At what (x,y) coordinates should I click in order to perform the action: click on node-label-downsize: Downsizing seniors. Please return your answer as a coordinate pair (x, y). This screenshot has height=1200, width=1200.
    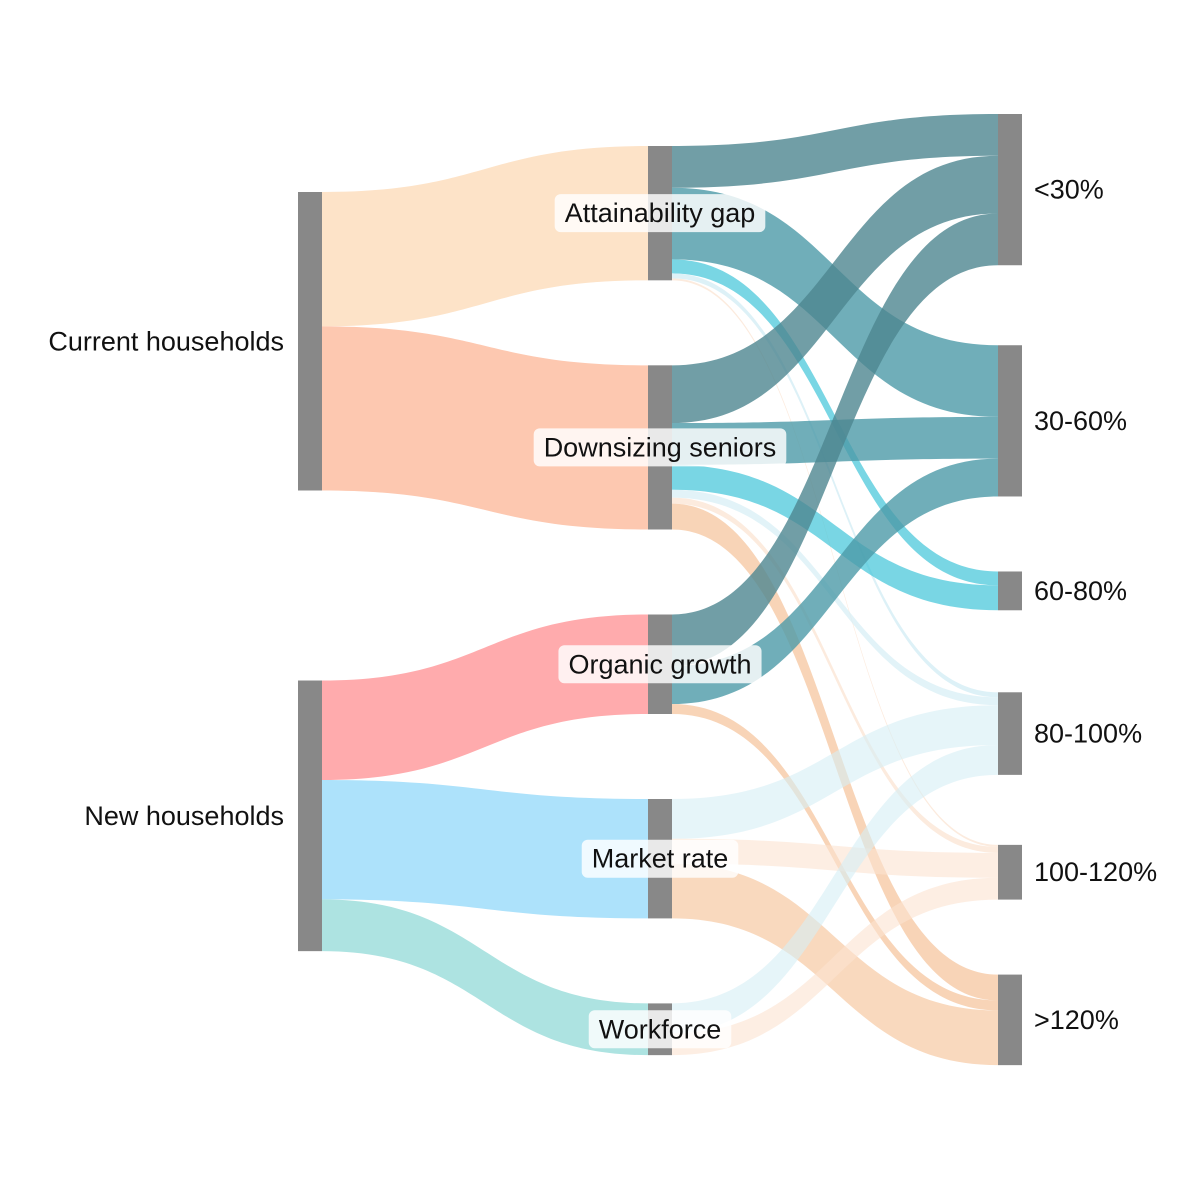
    Looking at the image, I should click on (660, 447).